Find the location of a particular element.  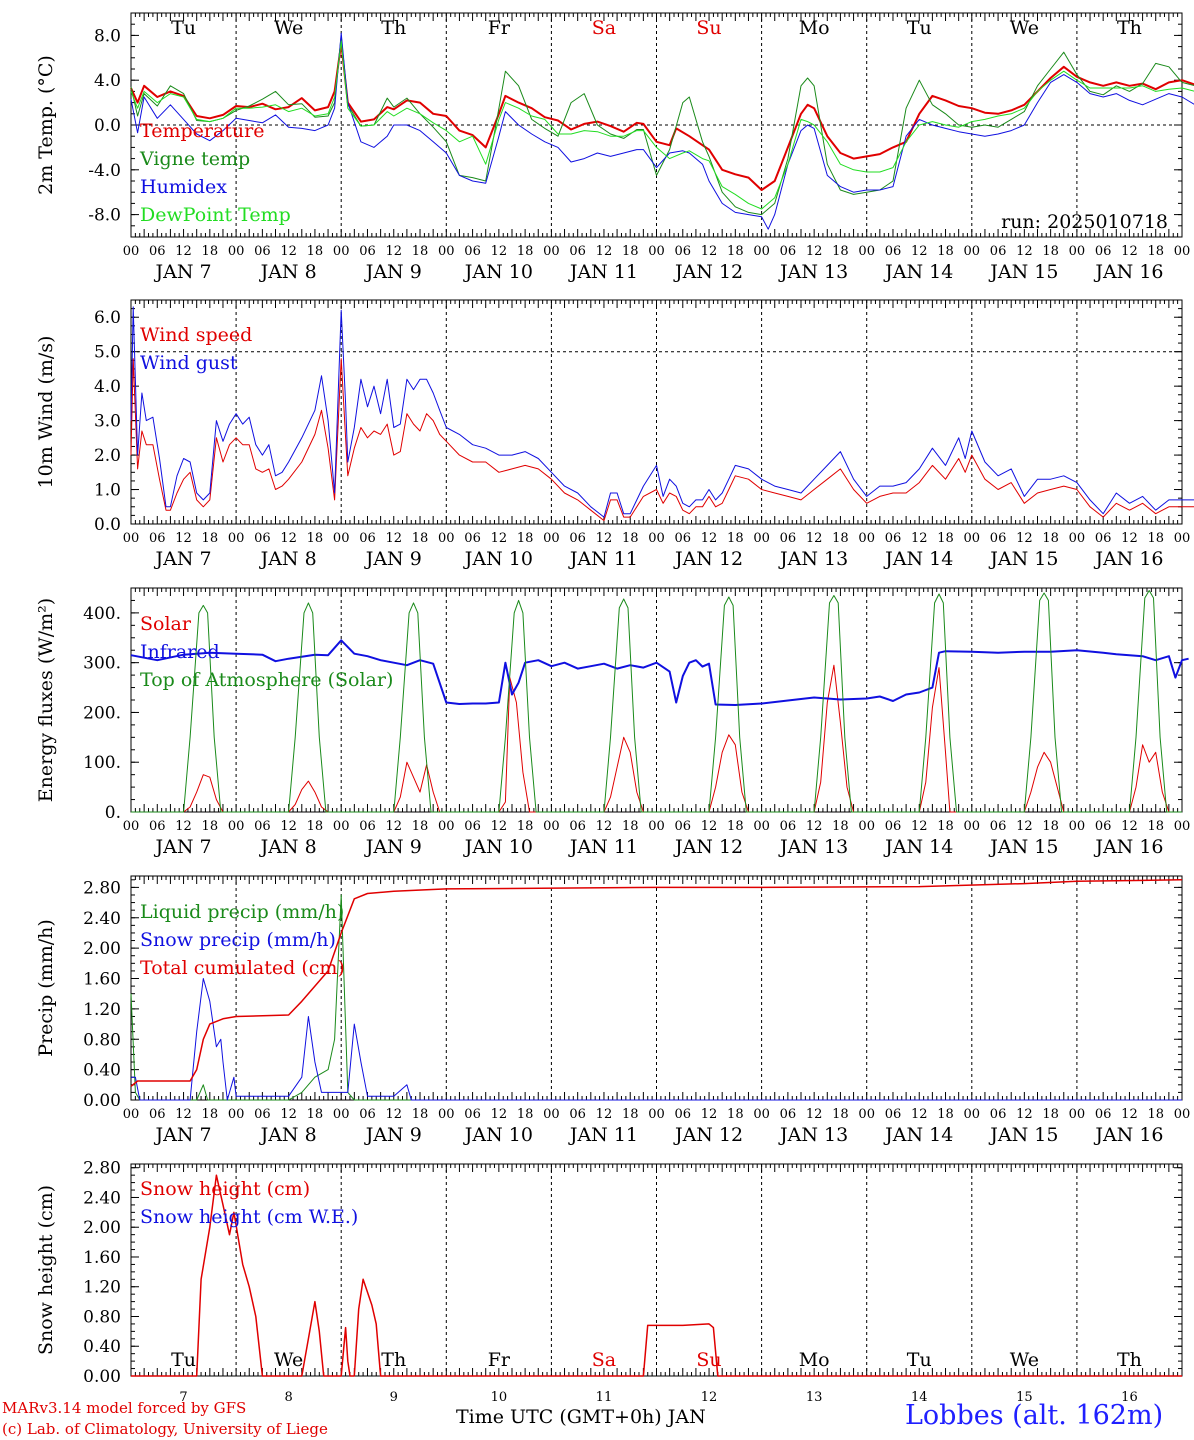

y-tick-label: 4.0 is located at coordinates (107, 81).